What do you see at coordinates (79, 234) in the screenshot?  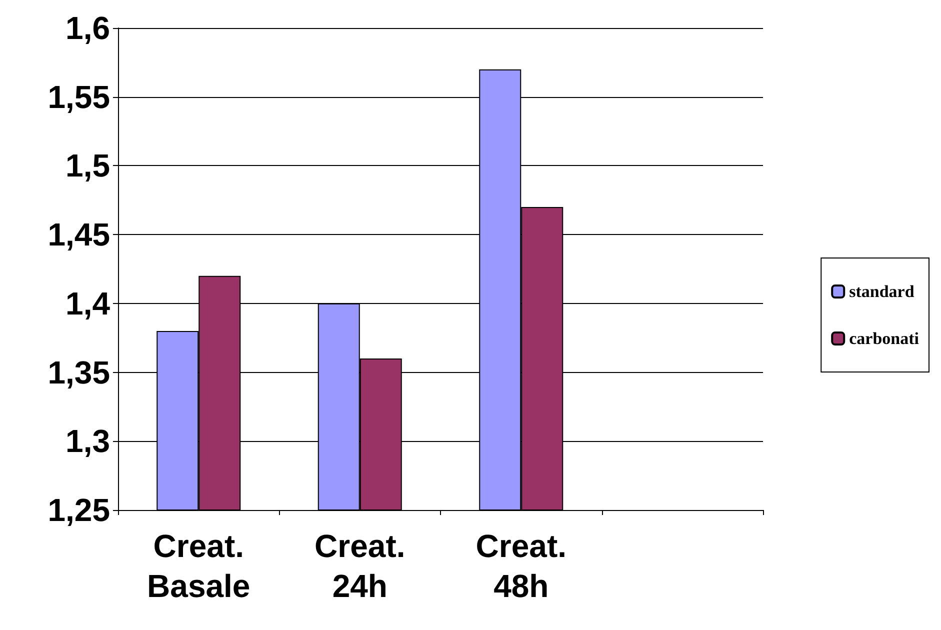 I see `y-tick-label: 1,45` at bounding box center [79, 234].